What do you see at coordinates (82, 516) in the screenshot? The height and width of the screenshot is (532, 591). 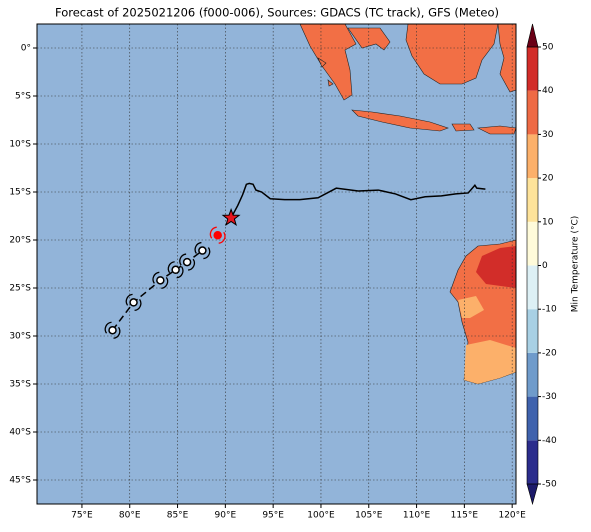 I see `x-tick-label: 75°E` at bounding box center [82, 516].